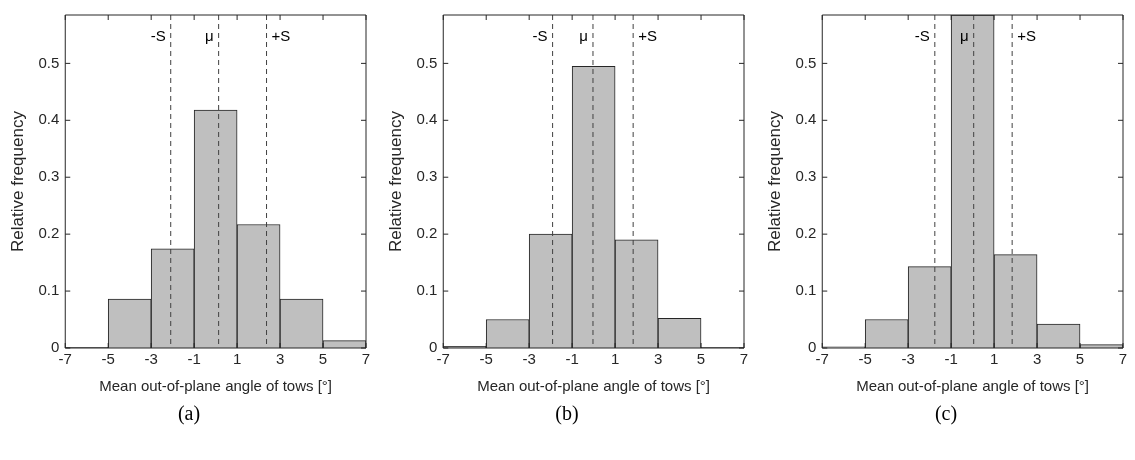 This screenshot has width=1135, height=460. Describe the element at coordinates (946, 413) in the screenshot. I see `text: (c)` at that location.